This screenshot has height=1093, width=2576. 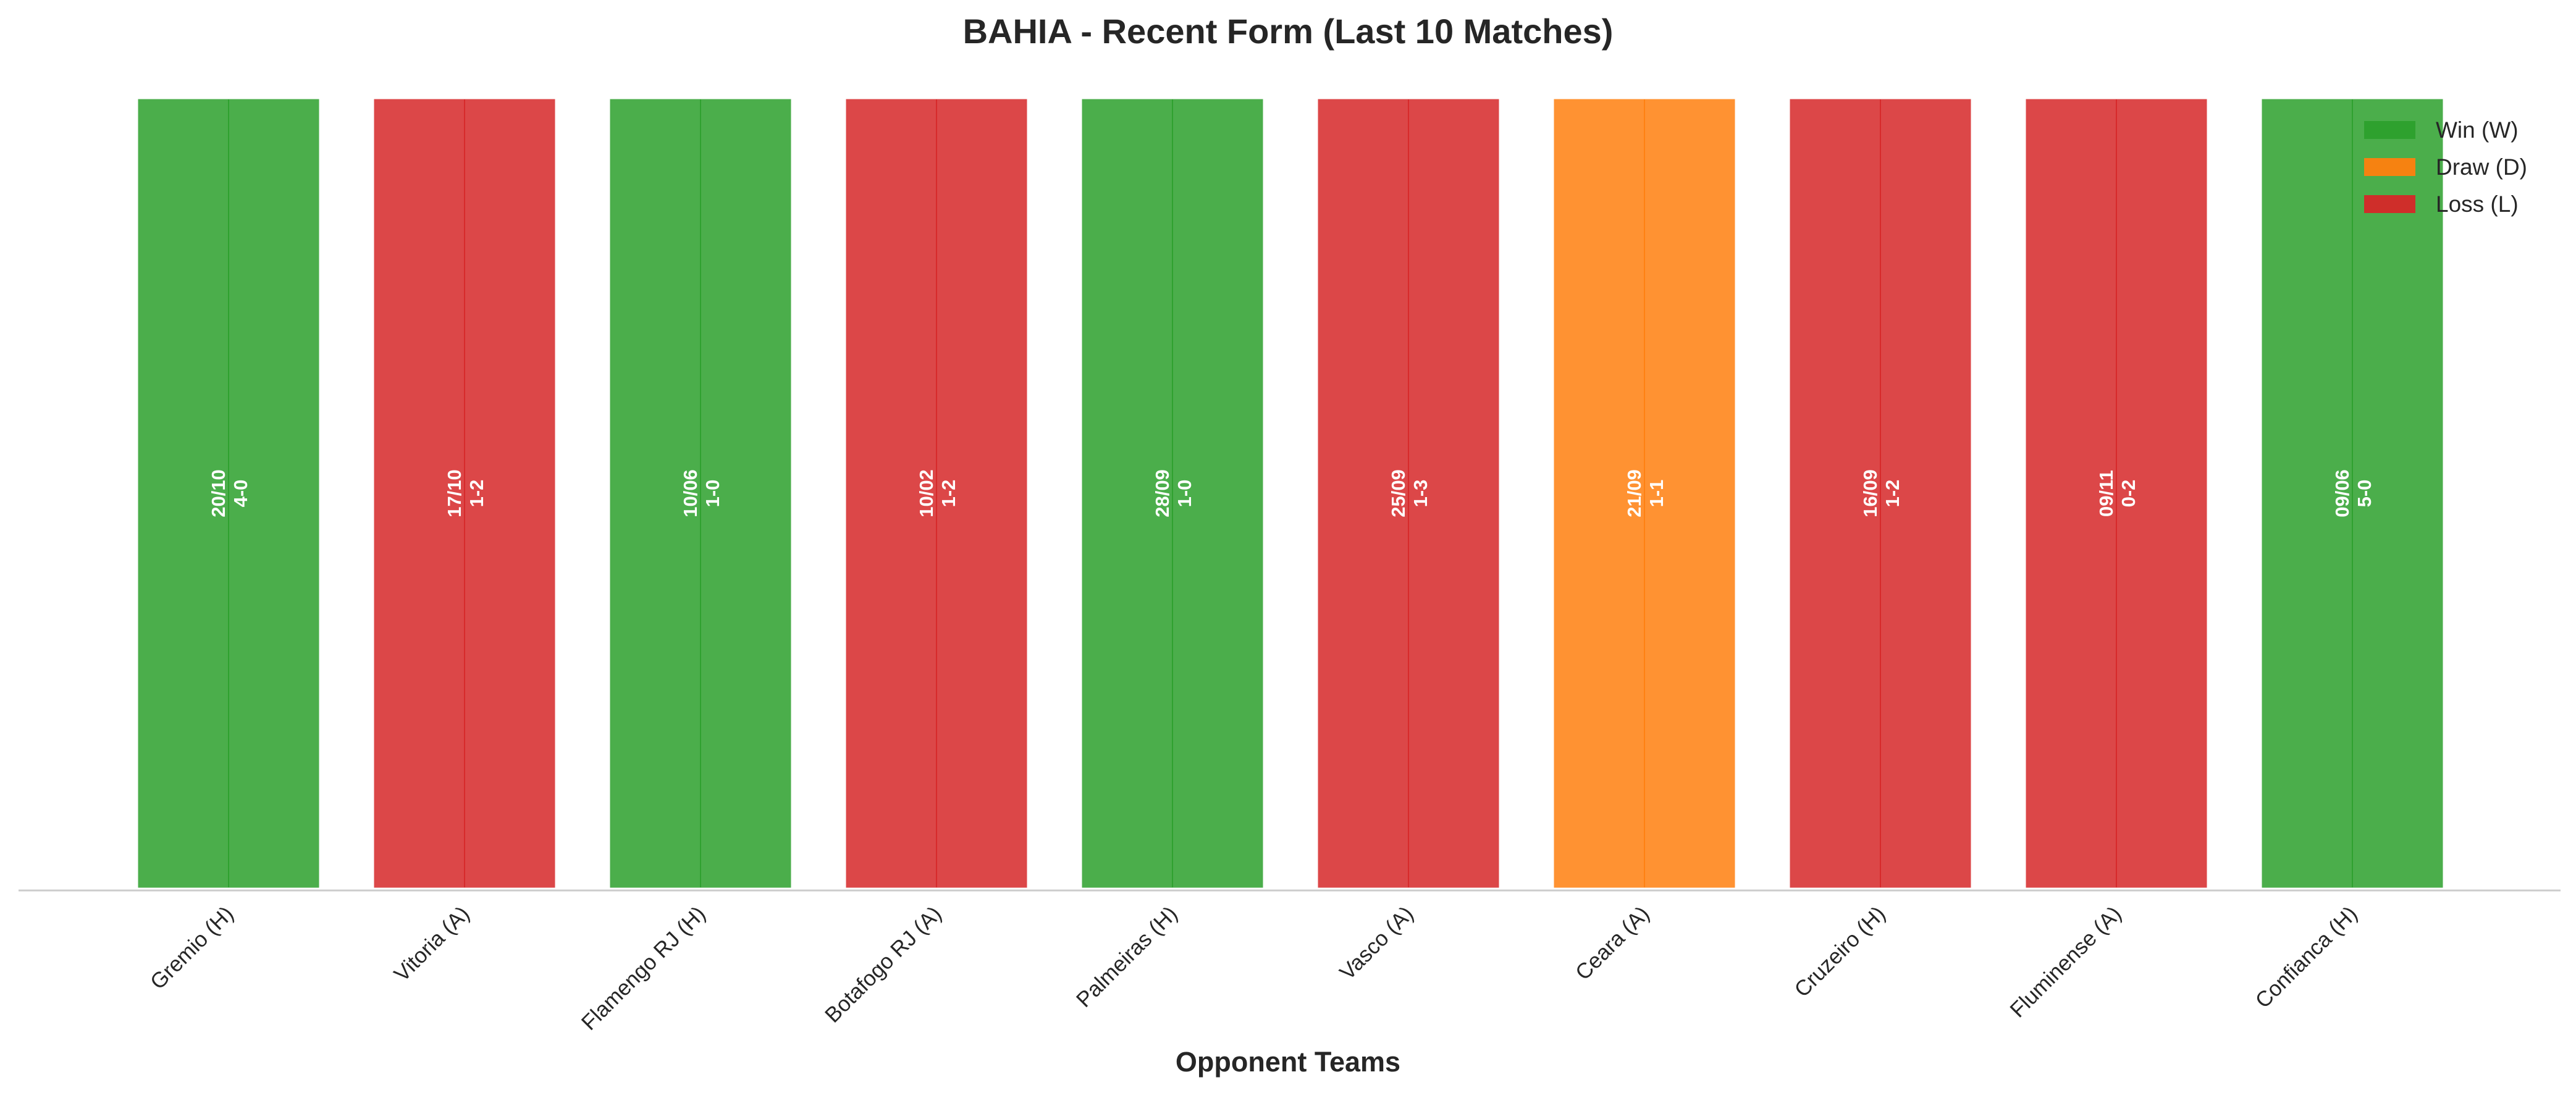 I want to click on chart-title: BAHIA - Recent Form (Last 10 Matches), so click(x=1288, y=31).